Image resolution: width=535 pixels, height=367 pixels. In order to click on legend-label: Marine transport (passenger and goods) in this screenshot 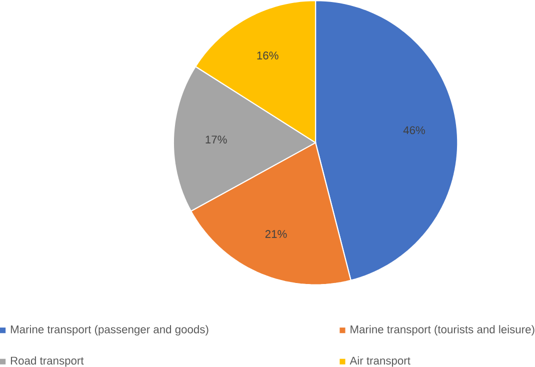, I will do `click(109, 330)`.